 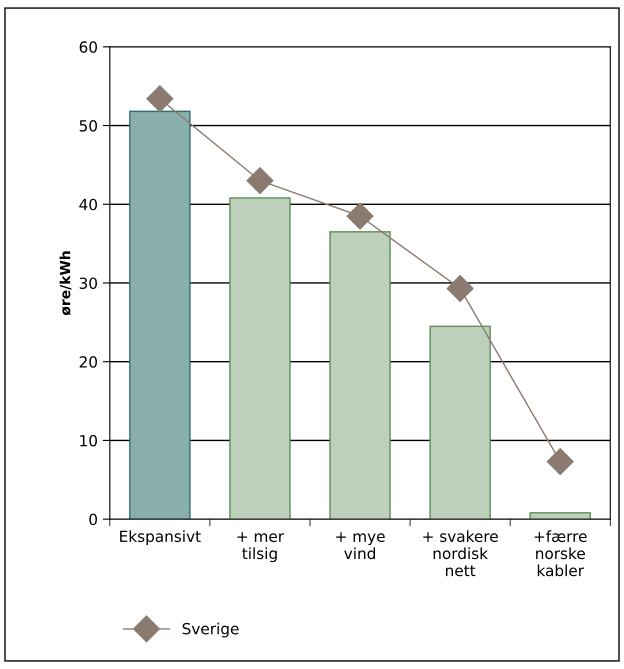 I want to click on y-tick-label: 0, so click(x=93, y=520).